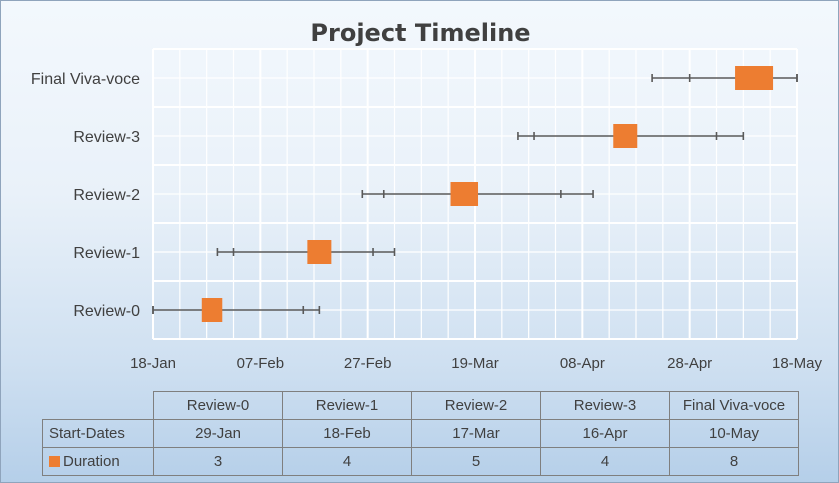  Describe the element at coordinates (106, 311) in the screenshot. I see `y-category-label: Review-0` at that location.